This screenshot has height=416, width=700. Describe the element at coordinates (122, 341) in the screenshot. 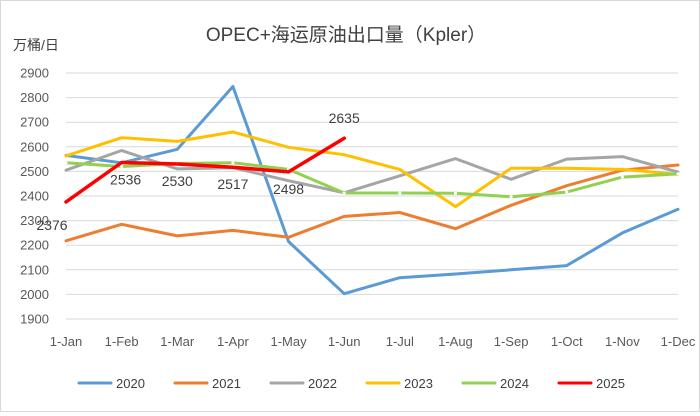

I see `x-tick-label: 1-Feb` at that location.